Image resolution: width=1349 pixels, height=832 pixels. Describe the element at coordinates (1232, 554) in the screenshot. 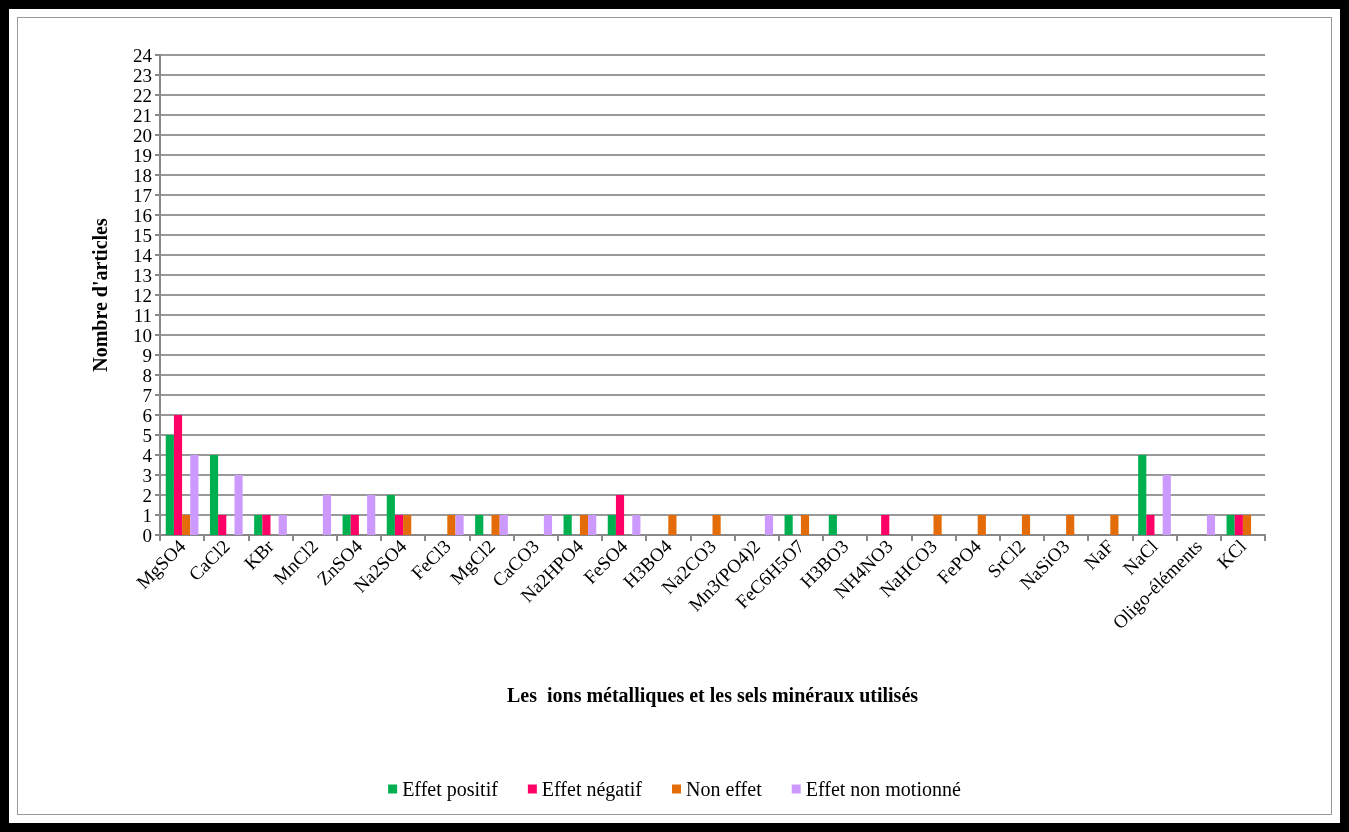

I see `x-tick-label: KCl` at that location.